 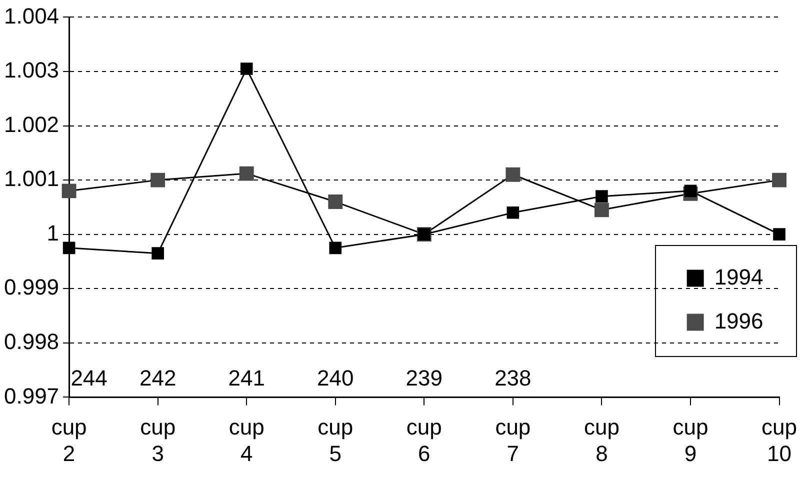 What do you see at coordinates (32, 15) in the screenshot?
I see `y-tick-label: 1.004` at bounding box center [32, 15].